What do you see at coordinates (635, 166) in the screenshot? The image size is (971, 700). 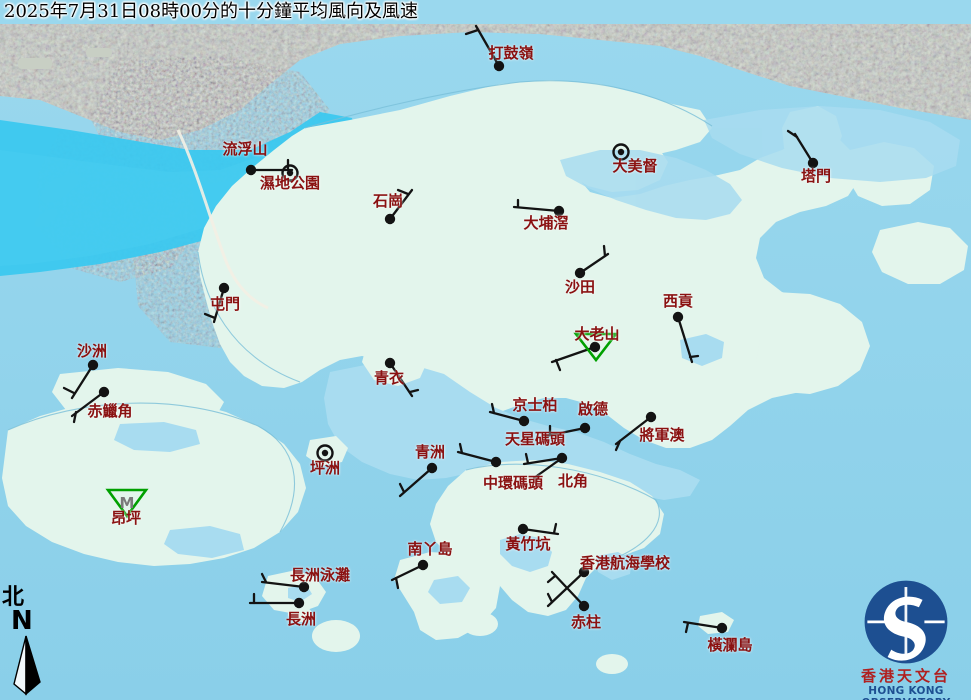 I see `station-label: 大美督` at bounding box center [635, 166].